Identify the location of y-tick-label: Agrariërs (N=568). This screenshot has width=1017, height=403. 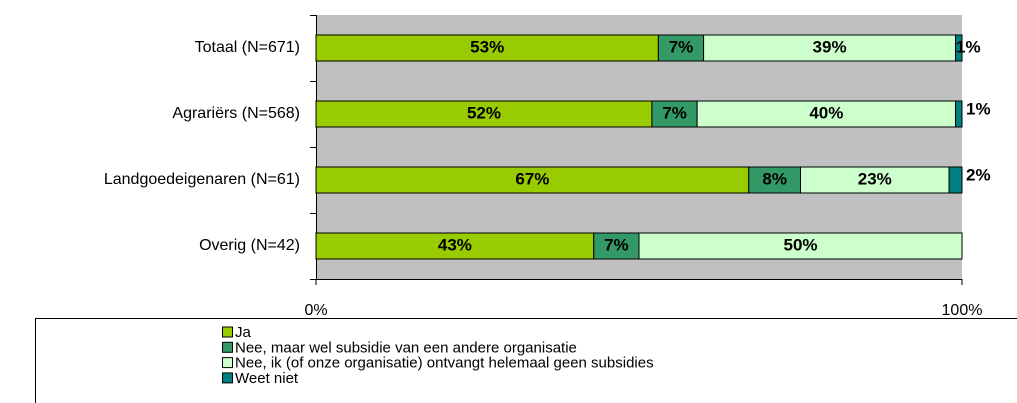
(236, 113).